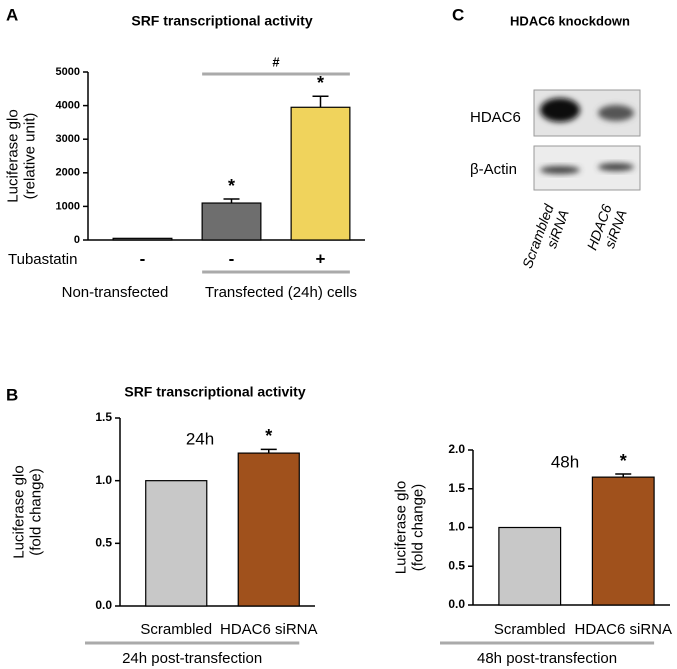 The height and width of the screenshot is (669, 677). What do you see at coordinates (192, 658) in the screenshot?
I see `footer-label: 24h post-transfection` at bounding box center [192, 658].